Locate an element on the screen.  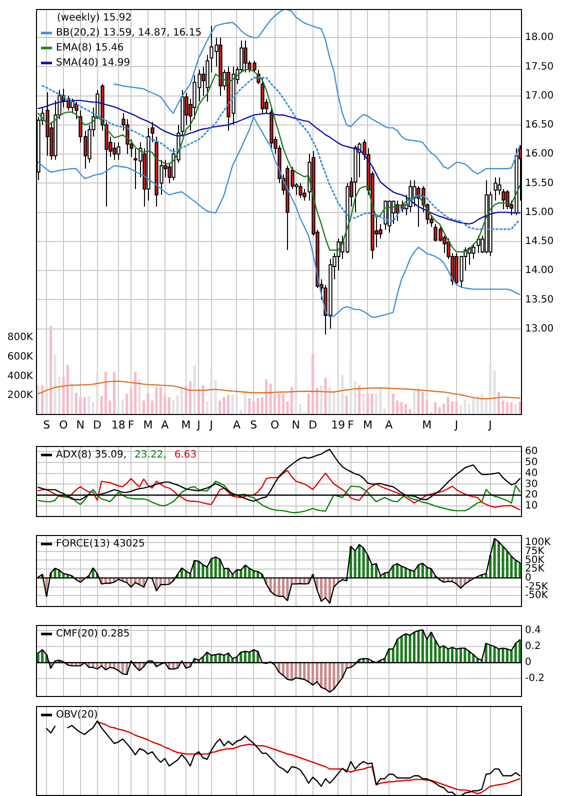
y-tick-label: -0.2 is located at coordinates (535, 678).